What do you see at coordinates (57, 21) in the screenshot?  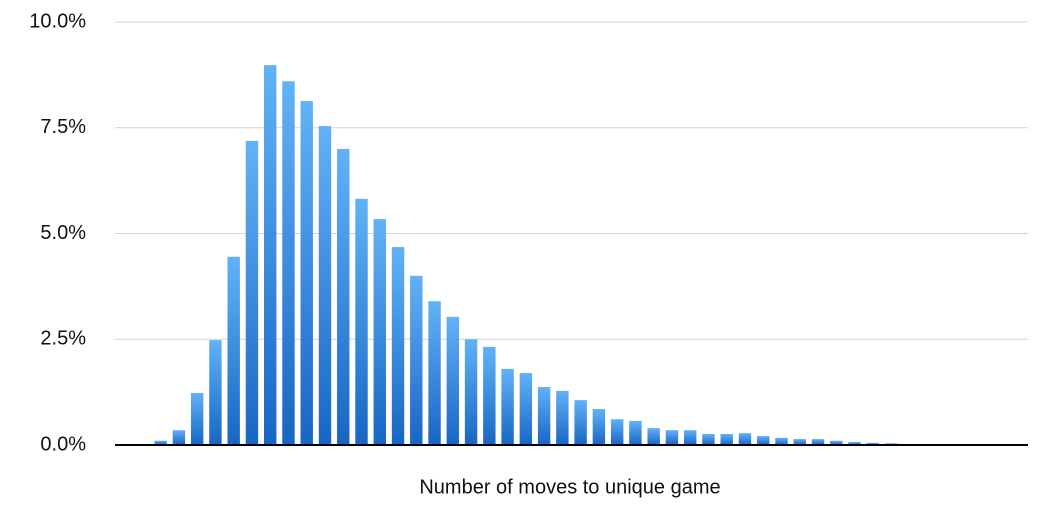 I see `y-tick-label: 10.0%` at bounding box center [57, 21].